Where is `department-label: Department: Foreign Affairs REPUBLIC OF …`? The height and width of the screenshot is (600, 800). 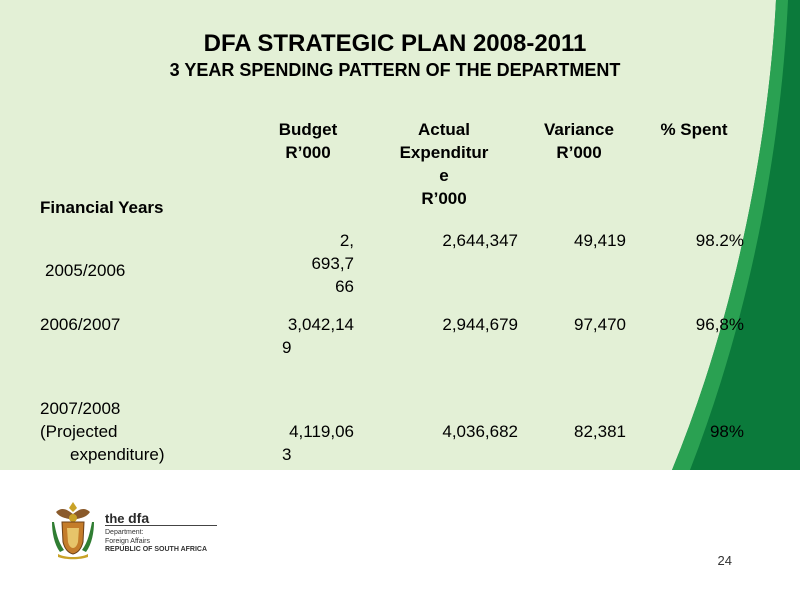 department-label: Department: Foreign Affairs REPUBLIC OF … is located at coordinates (156, 541).